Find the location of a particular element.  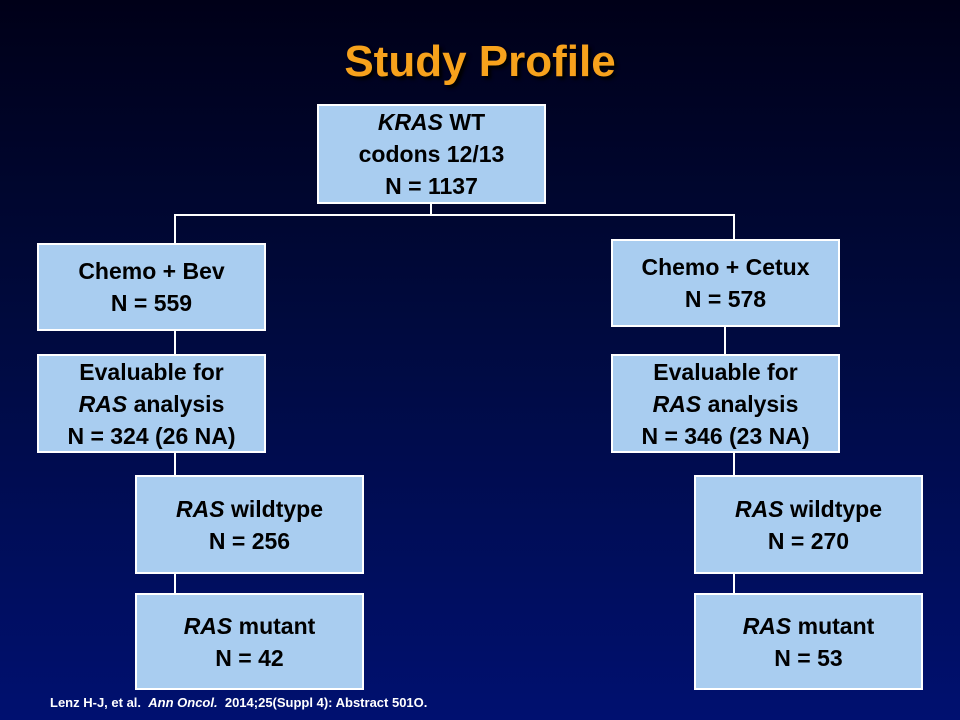

connector-right-down is located at coordinates (734, 227).